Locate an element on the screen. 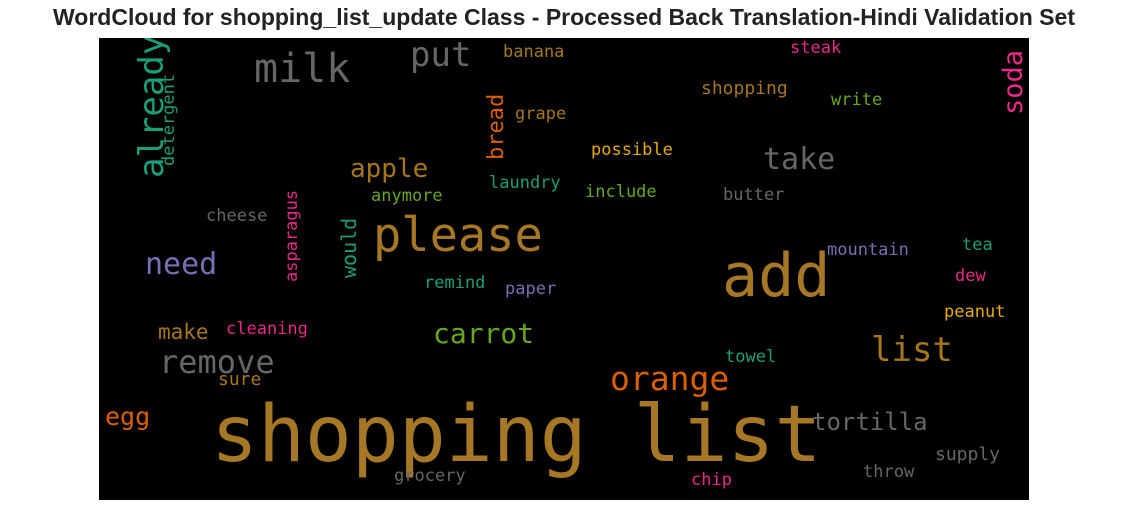 The height and width of the screenshot is (511, 1128). word-paper: paper is located at coordinates (531, 289).